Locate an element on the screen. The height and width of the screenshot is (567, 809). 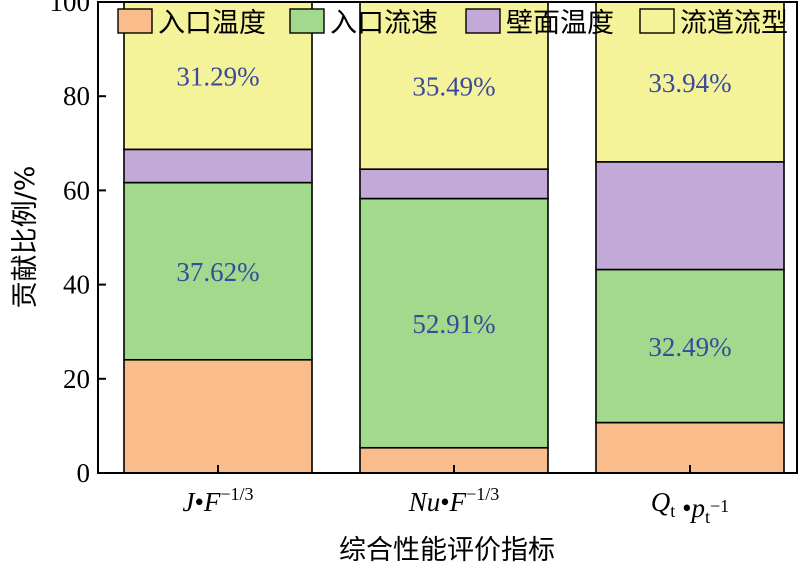
y-axis-label: 贡献比例/% is located at coordinates (25, 237).